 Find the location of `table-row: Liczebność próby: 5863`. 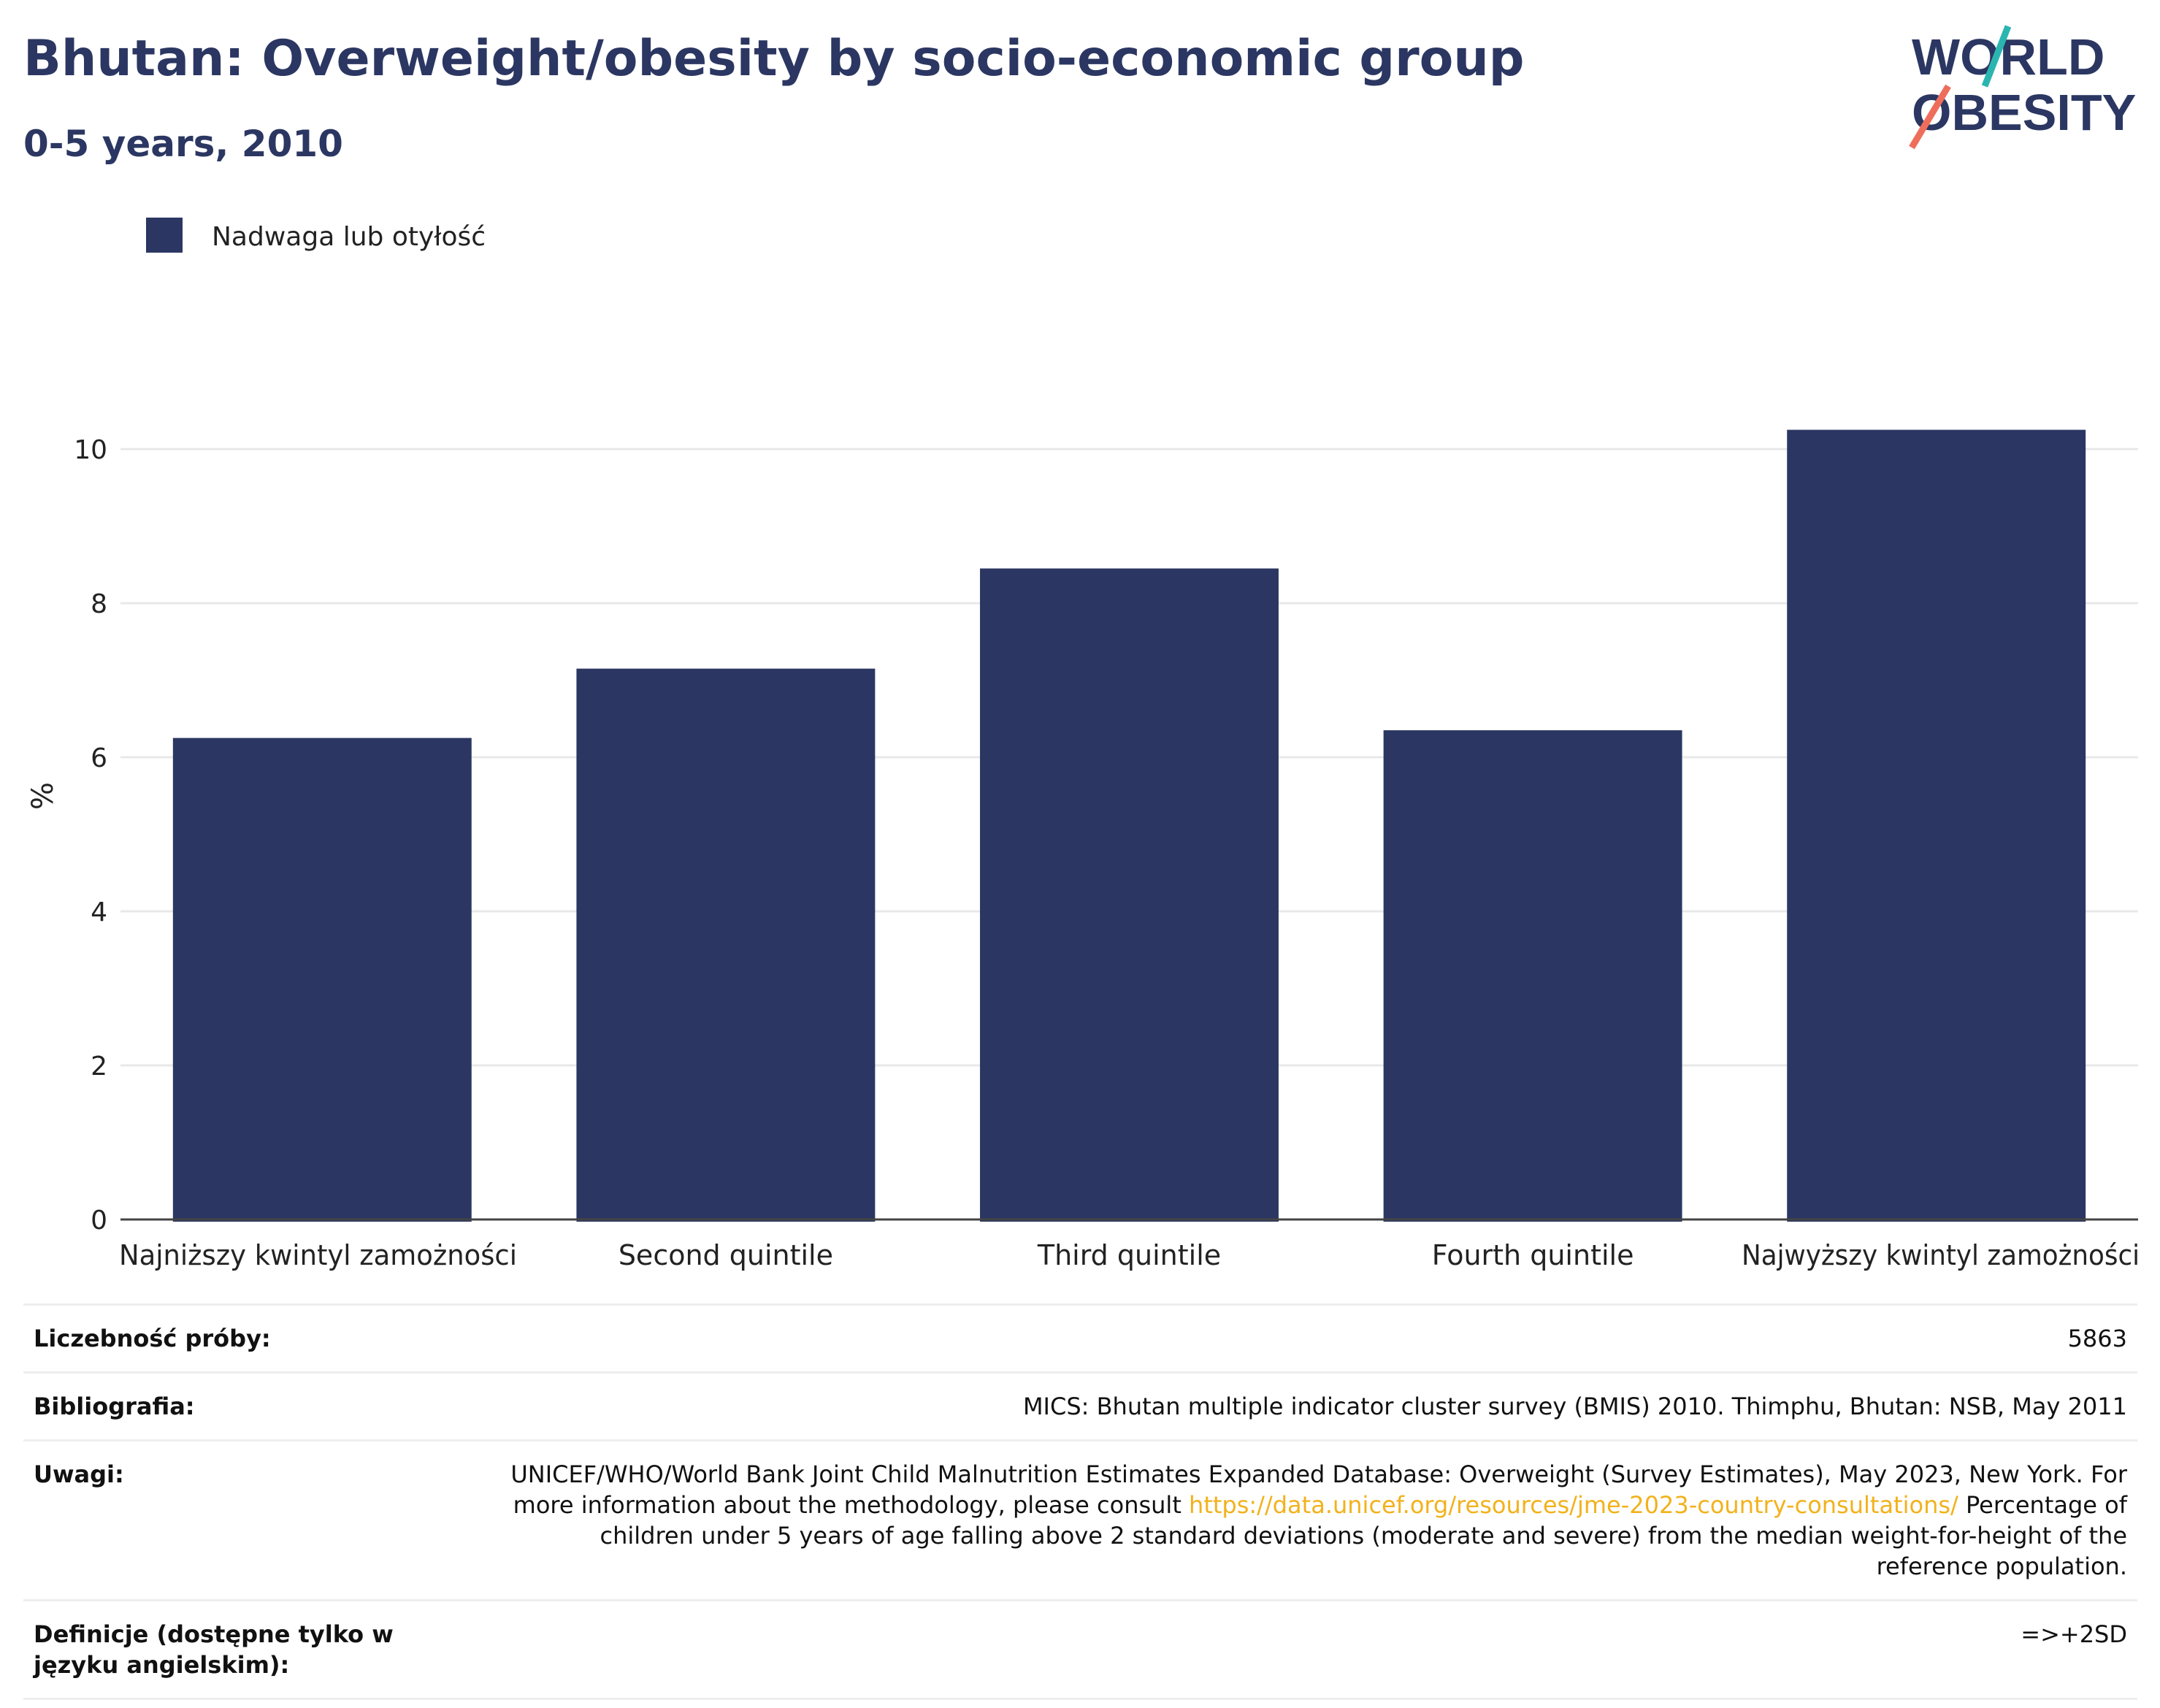

table-row: Liczebność próby: 5863 is located at coordinates (1080, 1338).